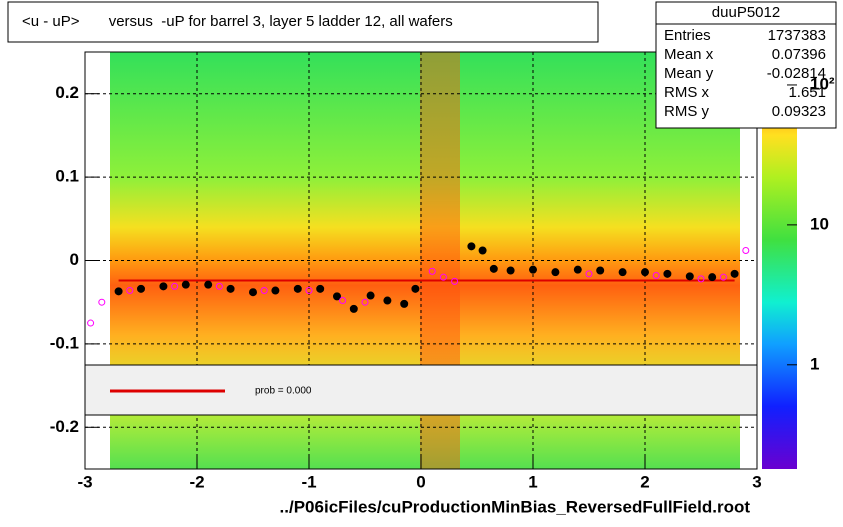 This screenshot has height=527, width=843. Describe the element at coordinates (308, 481) in the screenshot. I see `x-tick-label: -1` at that location.